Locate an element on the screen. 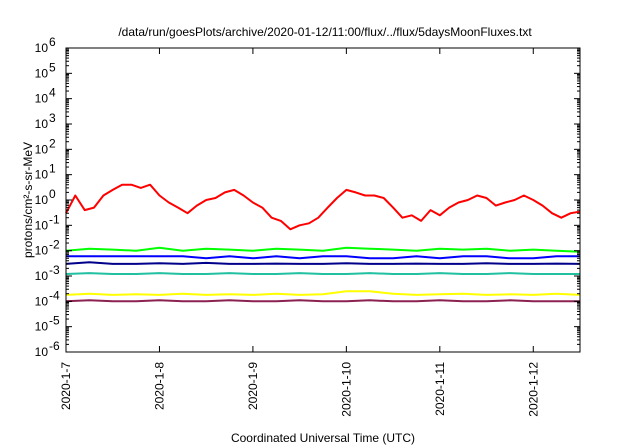  y-tick-exponent: 0 is located at coordinates (52, 194).